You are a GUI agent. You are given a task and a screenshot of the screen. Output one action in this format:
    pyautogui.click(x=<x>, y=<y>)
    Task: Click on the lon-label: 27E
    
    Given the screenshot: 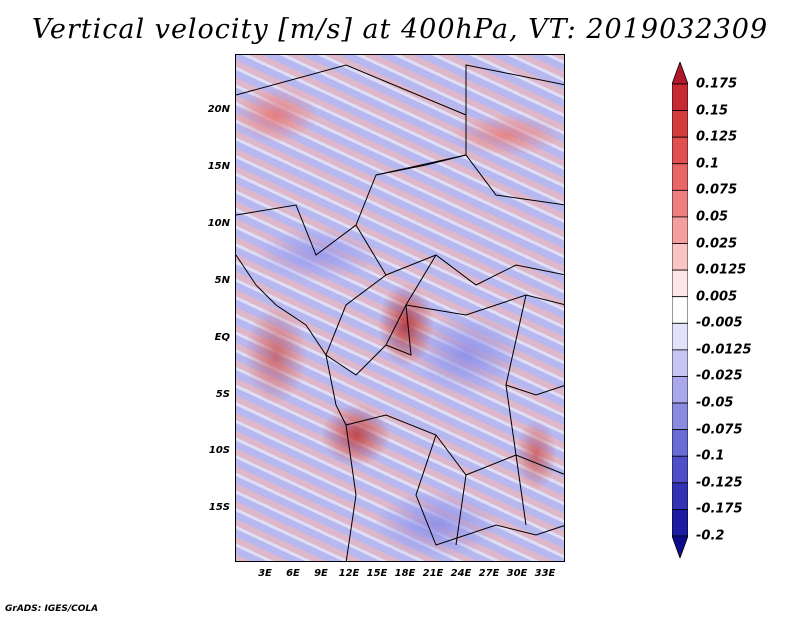 What is the action you would take?
    pyautogui.click(x=489, y=573)
    